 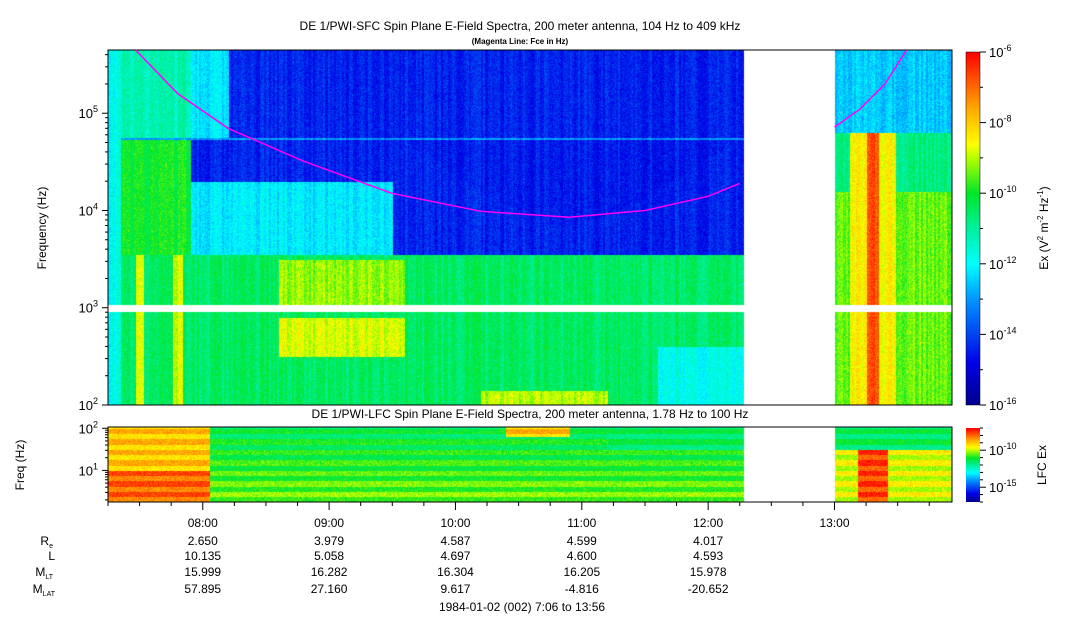 What do you see at coordinates (455, 556) in the screenshot?
I see `ephemeris-value: 4.697` at bounding box center [455, 556].